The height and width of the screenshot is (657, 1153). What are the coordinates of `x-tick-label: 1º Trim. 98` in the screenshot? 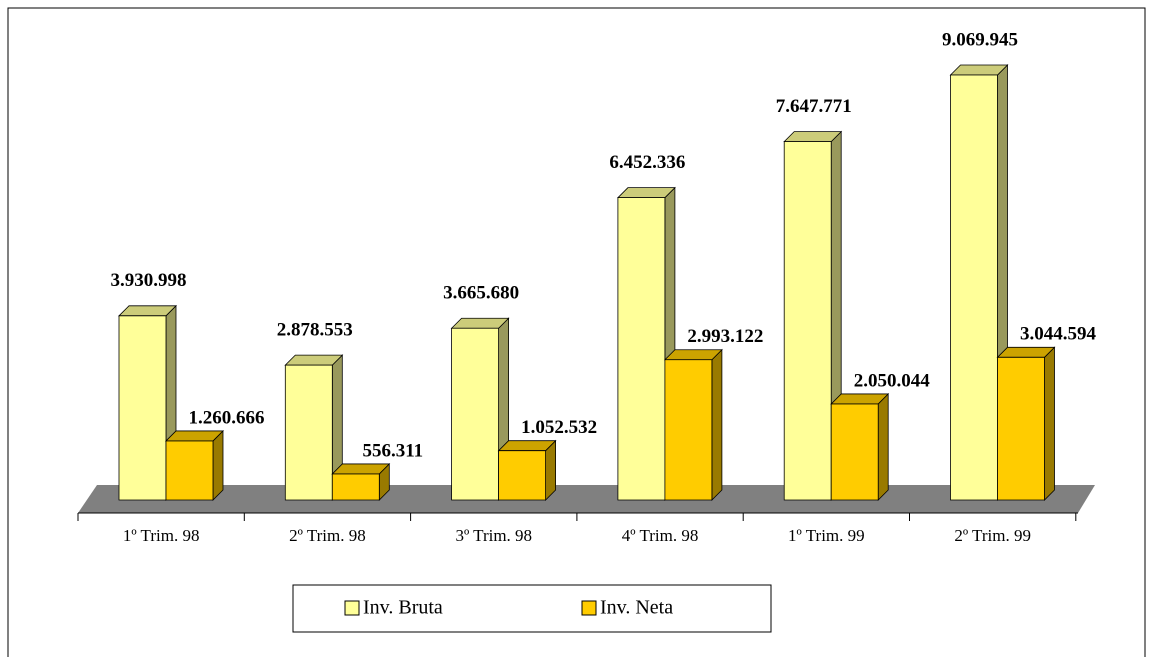 It's located at (161, 535).